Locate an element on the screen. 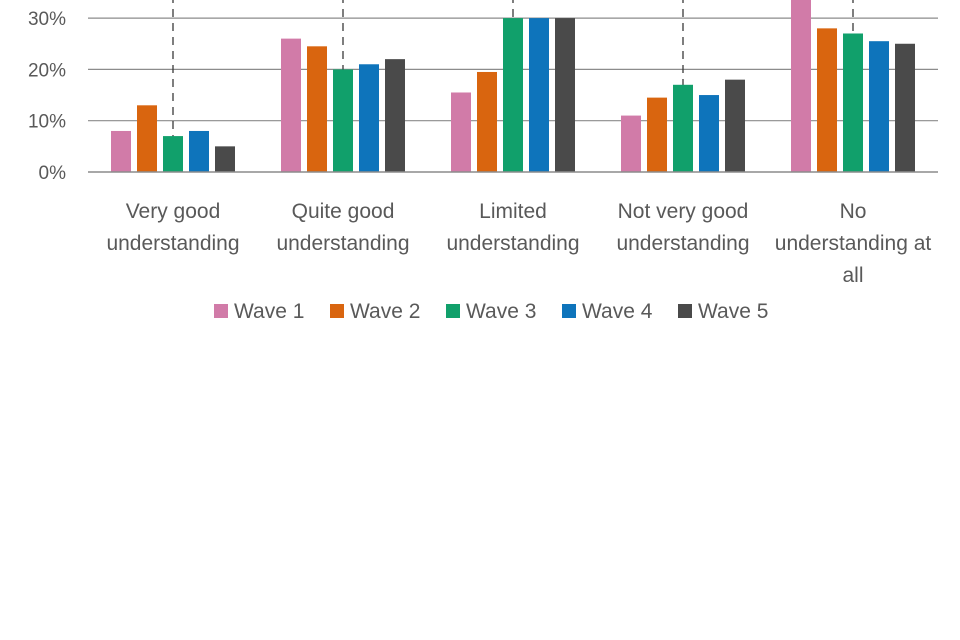 Image resolution: width=960 pixels, height=640 pixels. y-tick-label: 10% is located at coordinates (47, 122).